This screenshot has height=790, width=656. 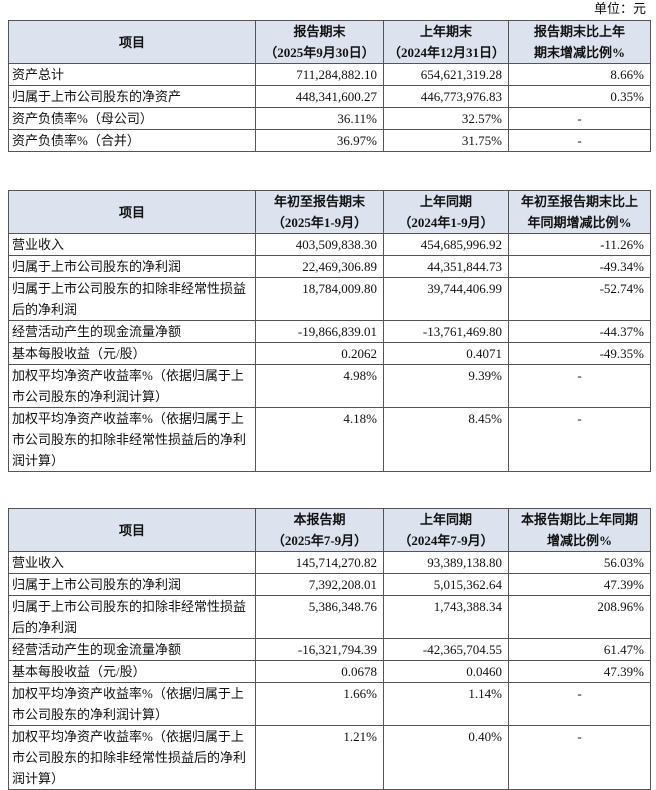 What do you see at coordinates (579, 562) in the screenshot?
I see `cell-value: 56.03%` at bounding box center [579, 562].